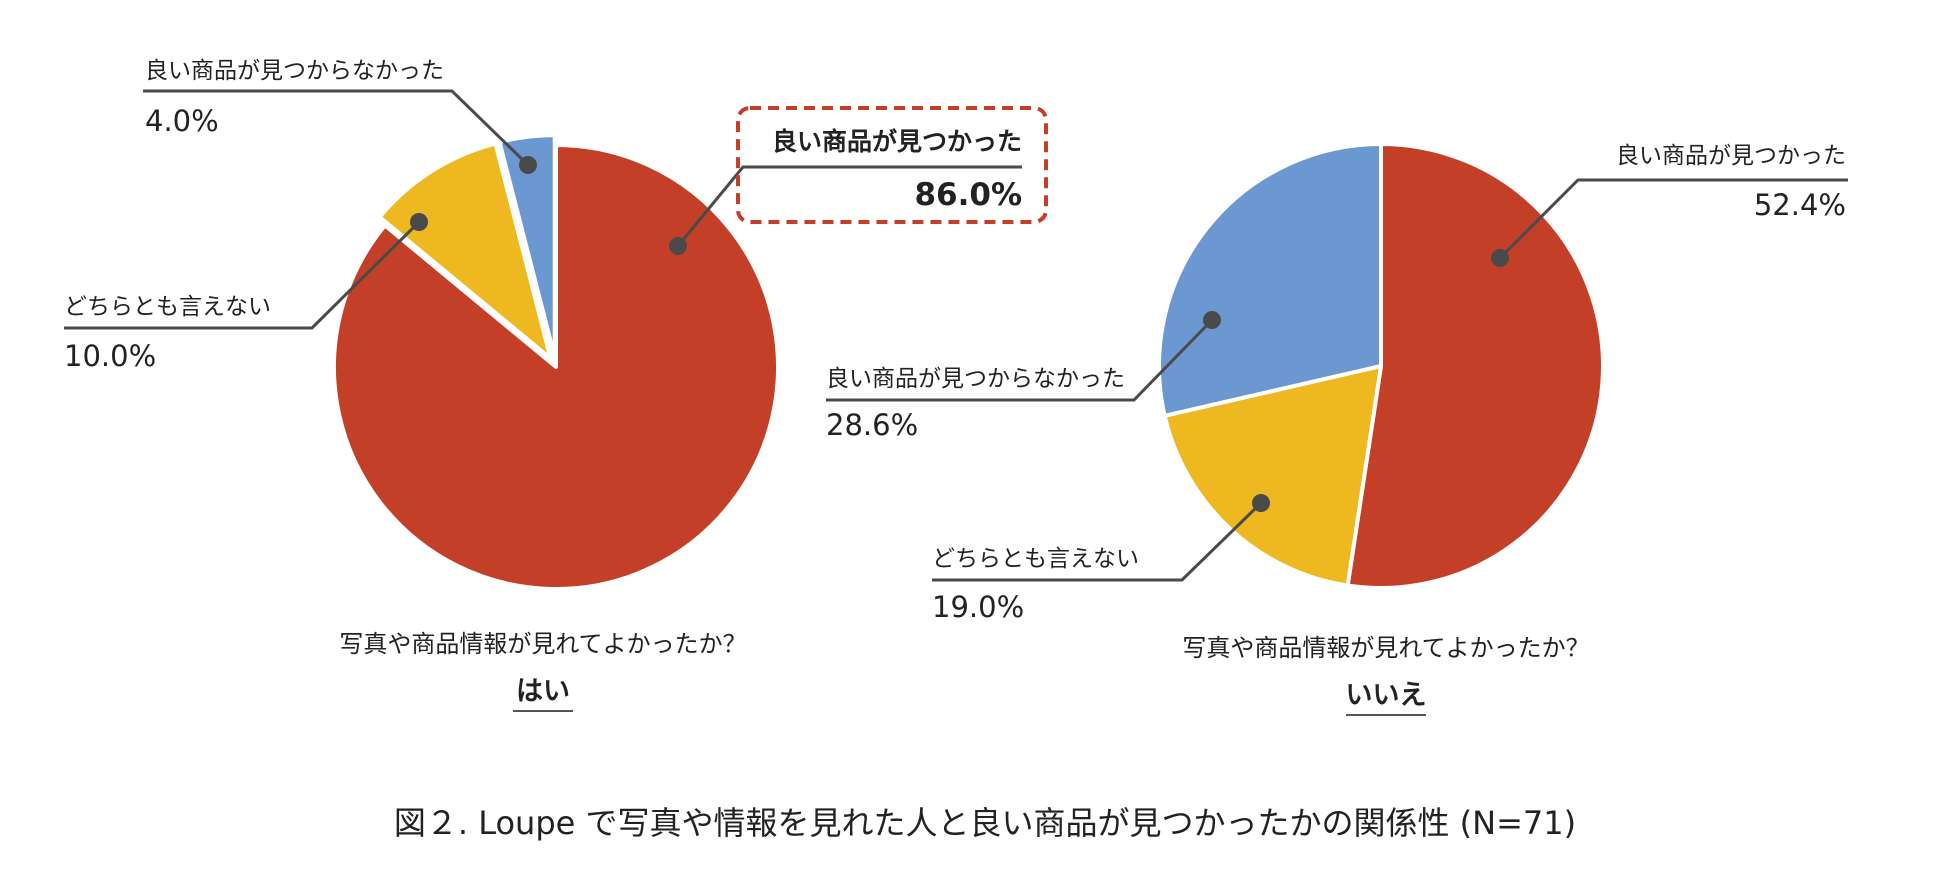  I want to click on pie-slice-found-no, so click(1475, 366).